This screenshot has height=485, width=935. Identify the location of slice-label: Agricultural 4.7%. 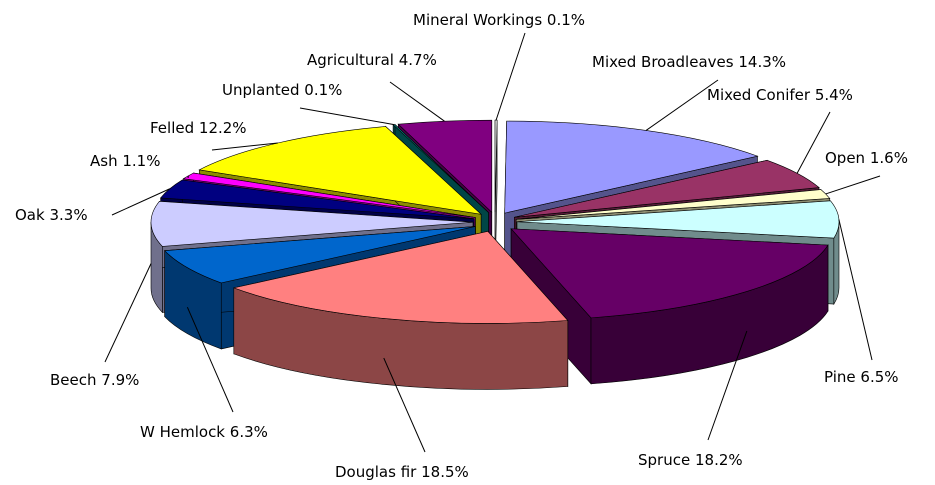
(372, 60).